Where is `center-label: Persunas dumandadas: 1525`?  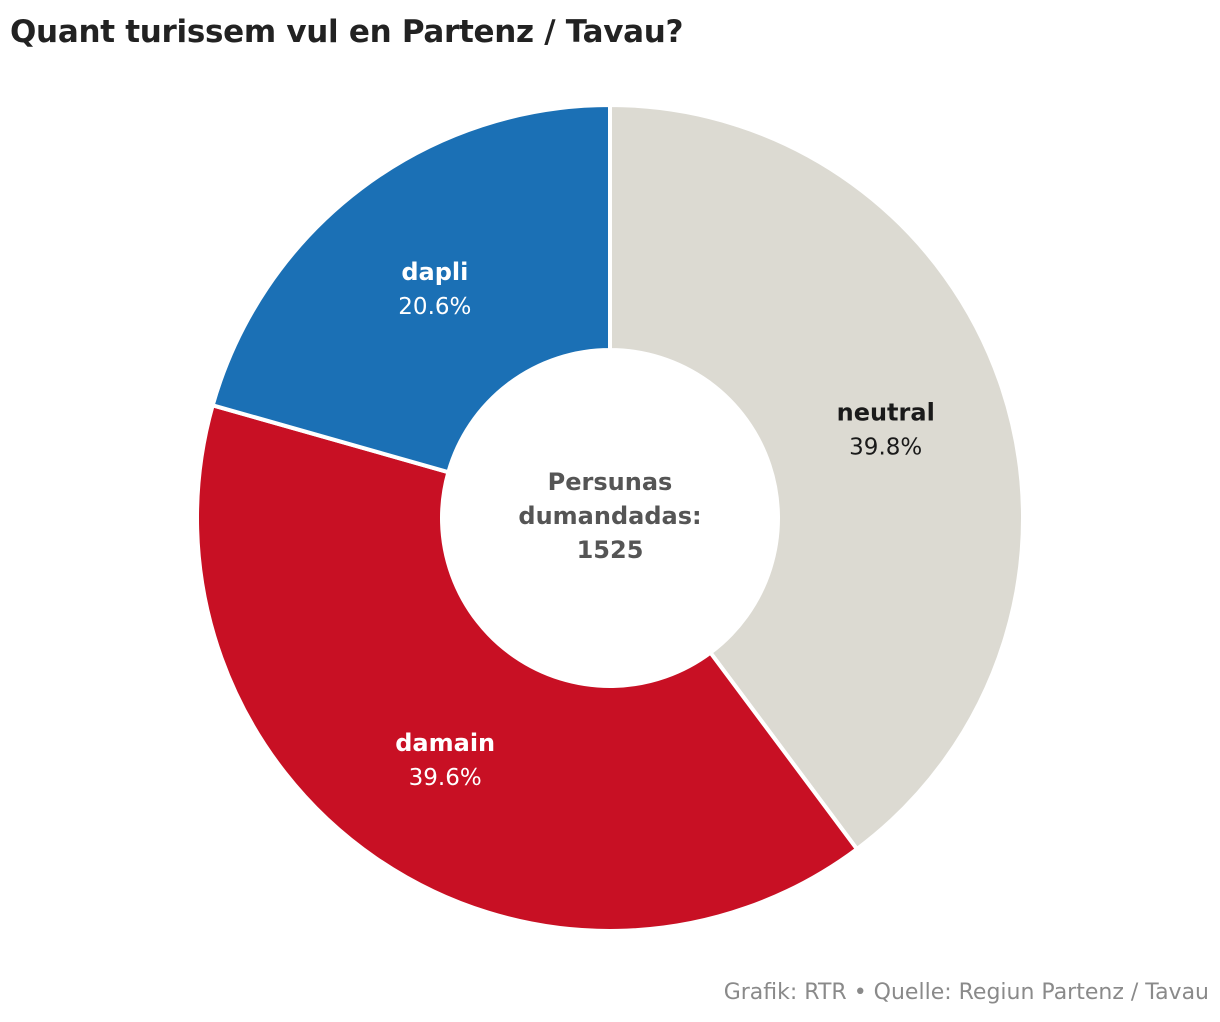
center-label: Persunas dumandadas: 1525 is located at coordinates (609, 516).